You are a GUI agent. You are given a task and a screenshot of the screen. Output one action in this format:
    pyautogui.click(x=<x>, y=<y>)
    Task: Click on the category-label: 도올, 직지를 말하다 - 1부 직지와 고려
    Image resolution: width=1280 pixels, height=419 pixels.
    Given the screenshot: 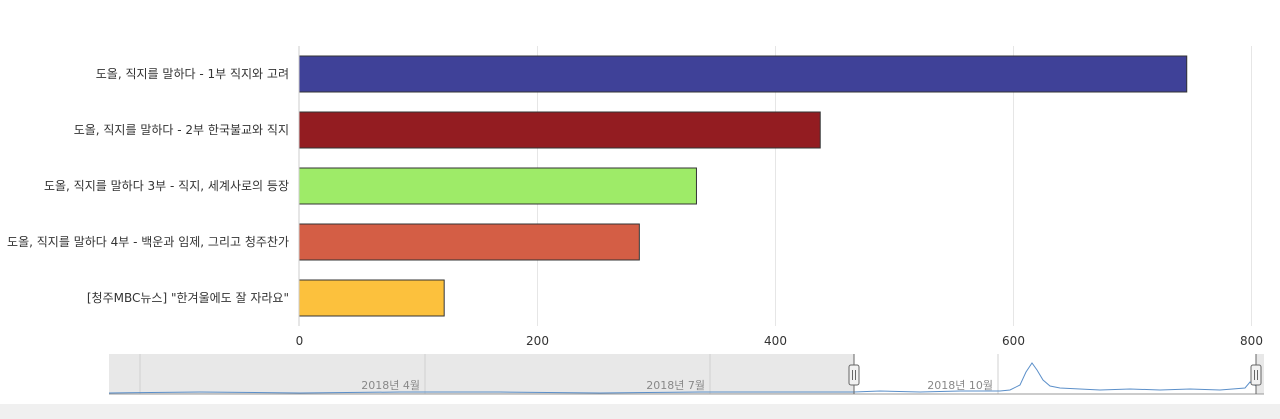 What is the action you would take?
    pyautogui.click(x=192, y=74)
    